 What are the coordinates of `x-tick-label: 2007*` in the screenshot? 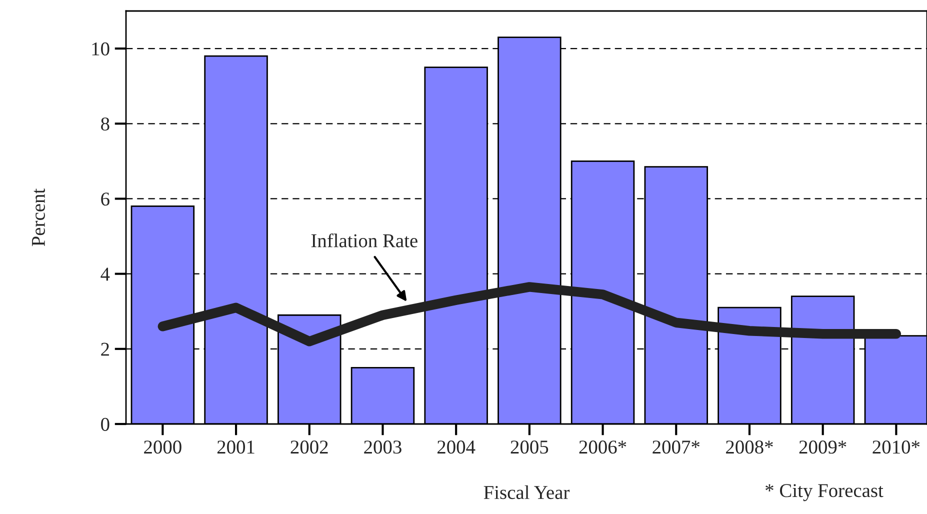 It's located at (676, 447).